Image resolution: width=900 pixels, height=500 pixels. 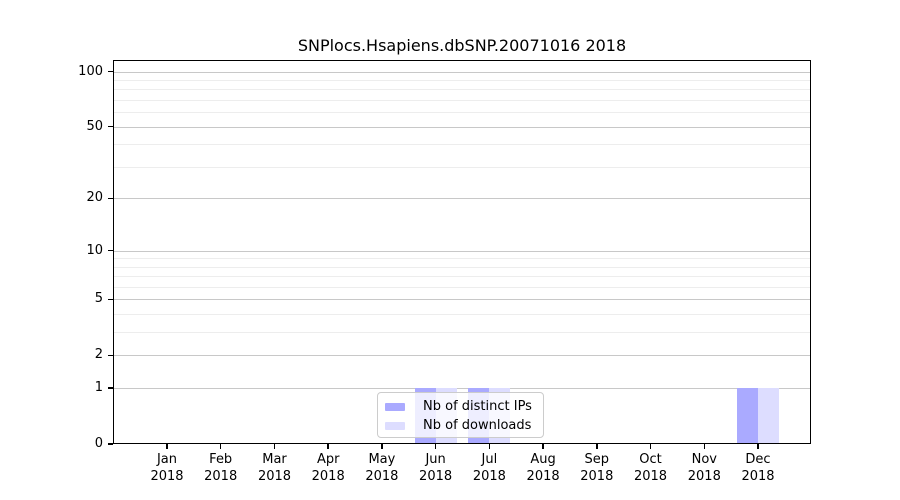 I want to click on chart-title: SNPlocs.Hsapiens.dbSNP.20071016 2018, so click(x=462, y=45).